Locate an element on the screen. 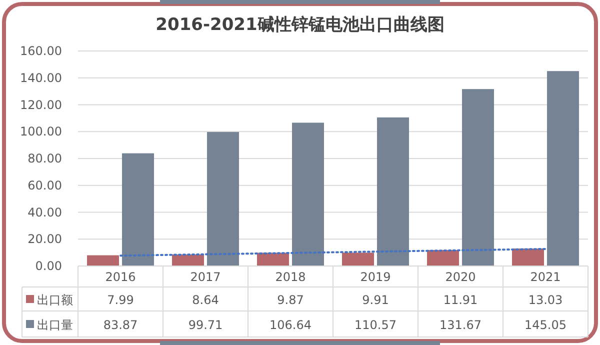  data-label: 9.91 is located at coordinates (375, 300).